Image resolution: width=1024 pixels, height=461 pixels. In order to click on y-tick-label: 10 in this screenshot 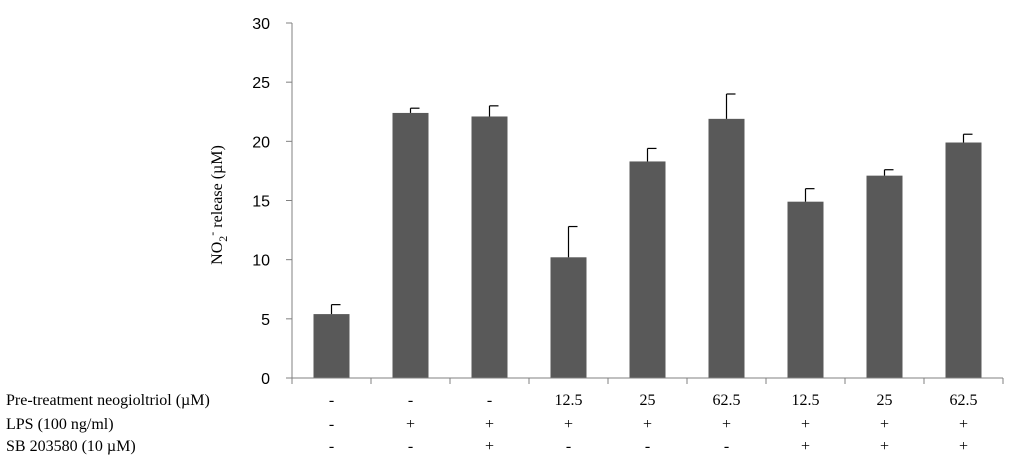, I will do `click(261, 261)`.